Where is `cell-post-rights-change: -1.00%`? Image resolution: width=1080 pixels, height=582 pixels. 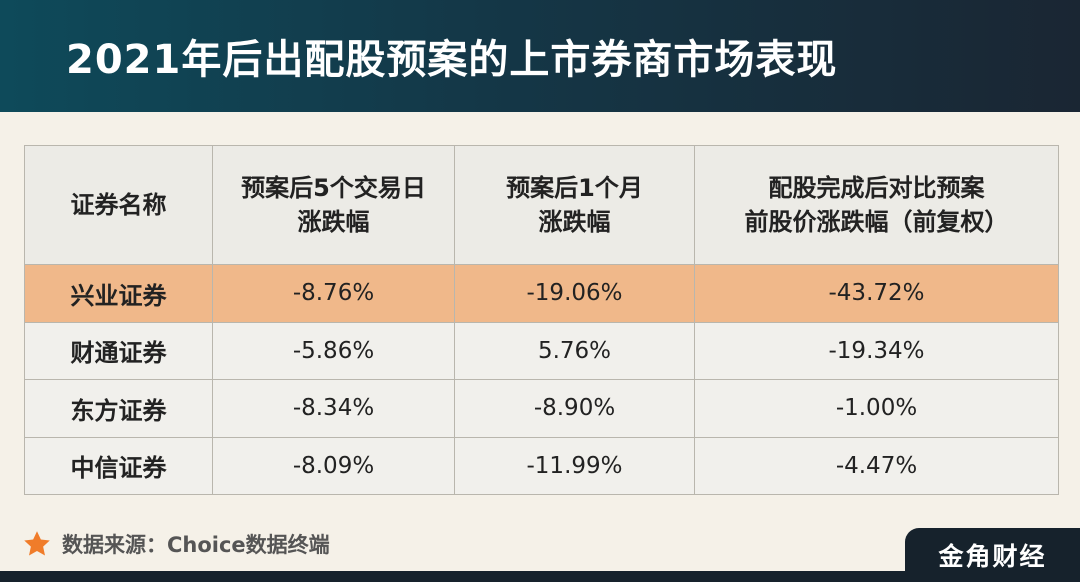
cell-post-rights-change: -1.00% is located at coordinates (876, 408).